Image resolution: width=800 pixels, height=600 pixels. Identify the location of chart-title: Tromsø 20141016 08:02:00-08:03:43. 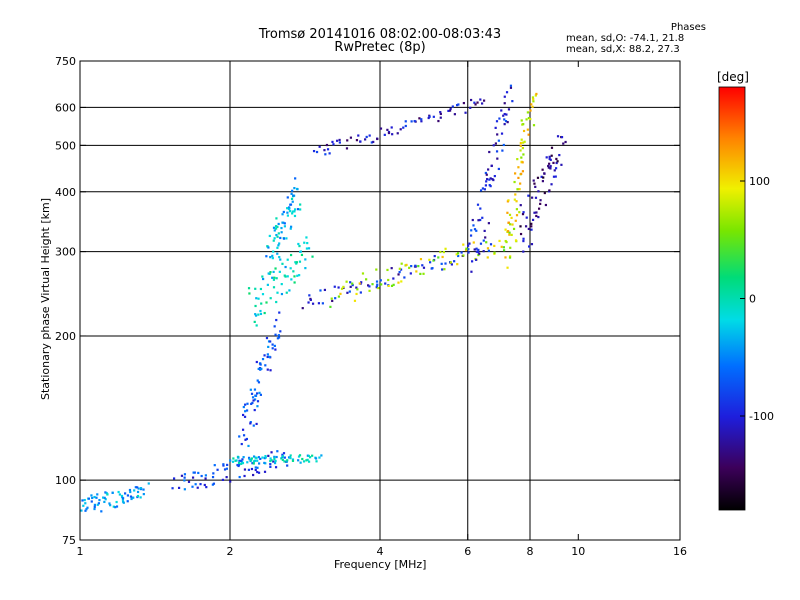
(380, 34).